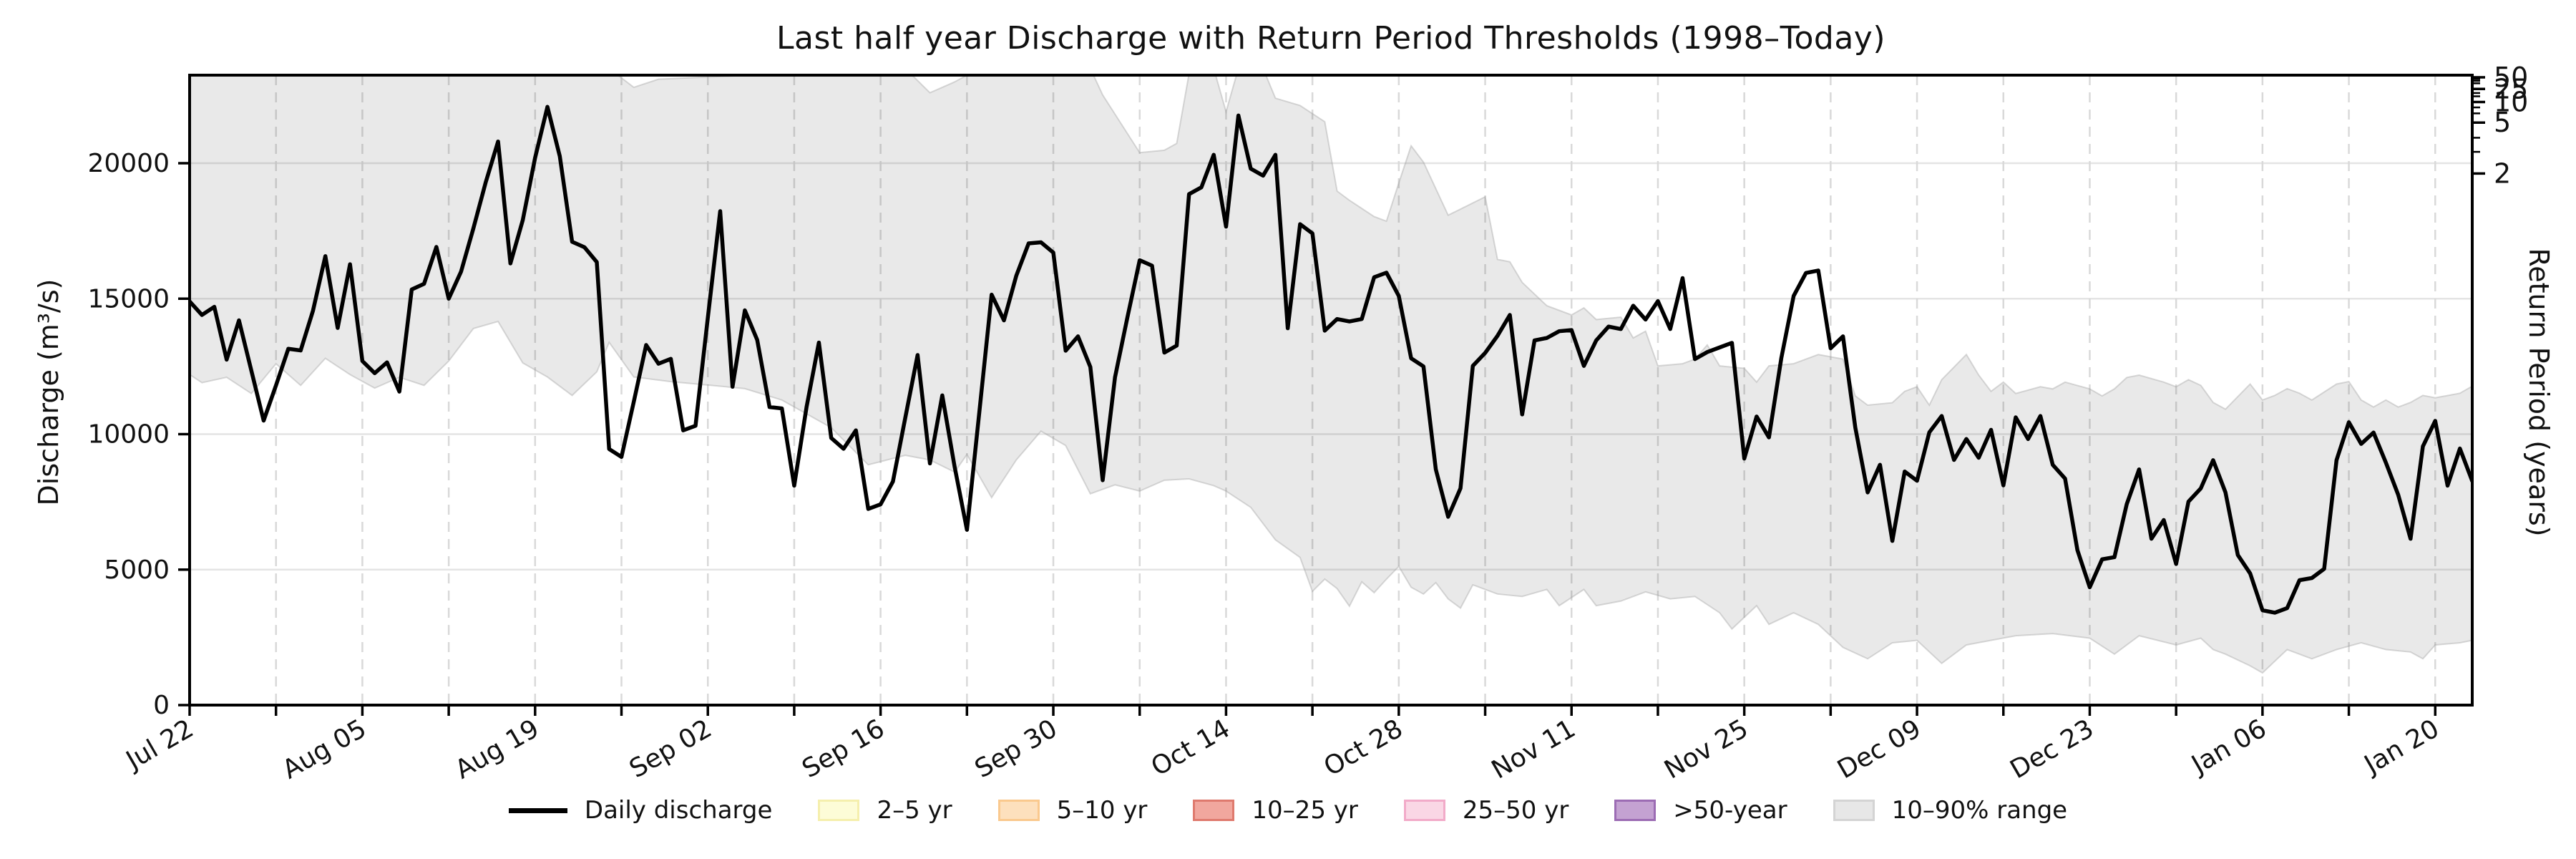 The width and height of the screenshot is (2576, 859). Describe the element at coordinates (843, 749) in the screenshot. I see `x-tick-label: Sep 16` at that location.